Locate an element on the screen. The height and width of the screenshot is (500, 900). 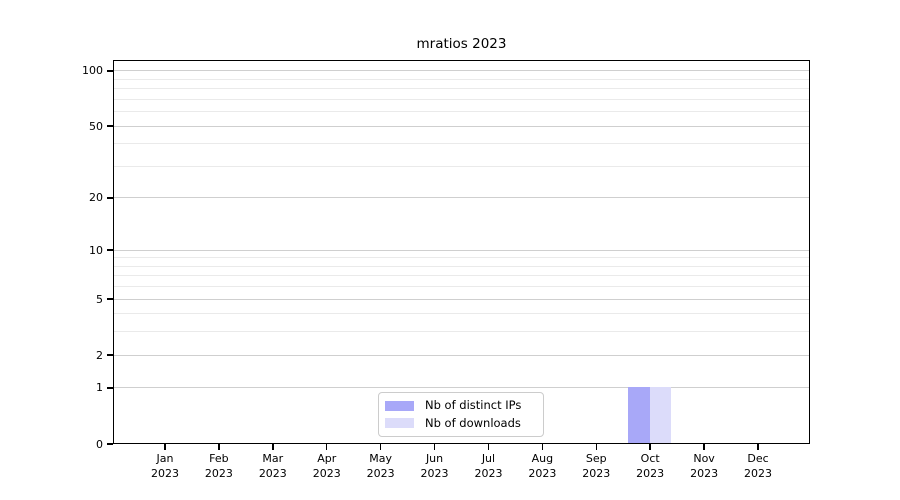
x-tick-label: Jul 2023 is located at coordinates (488, 466).